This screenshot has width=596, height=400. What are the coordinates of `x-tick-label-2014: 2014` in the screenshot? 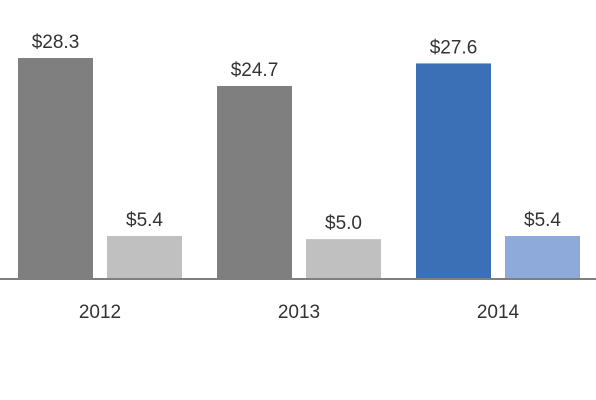 It's located at (498, 312).